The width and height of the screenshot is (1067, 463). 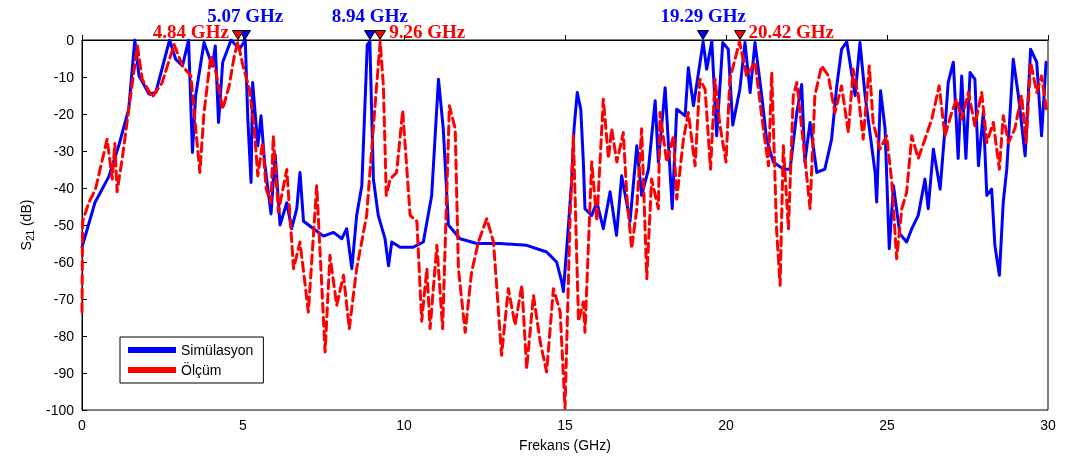 What do you see at coordinates (726, 425) in the screenshot?
I see `x-tick-label: 20` at bounding box center [726, 425].